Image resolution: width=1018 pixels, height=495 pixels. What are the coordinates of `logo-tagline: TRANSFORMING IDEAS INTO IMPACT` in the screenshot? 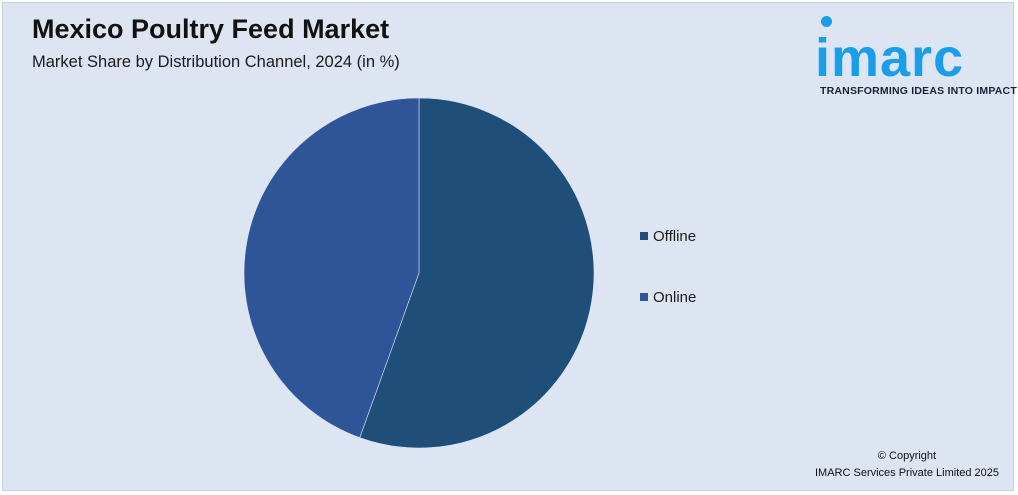 It's located at (918, 91).